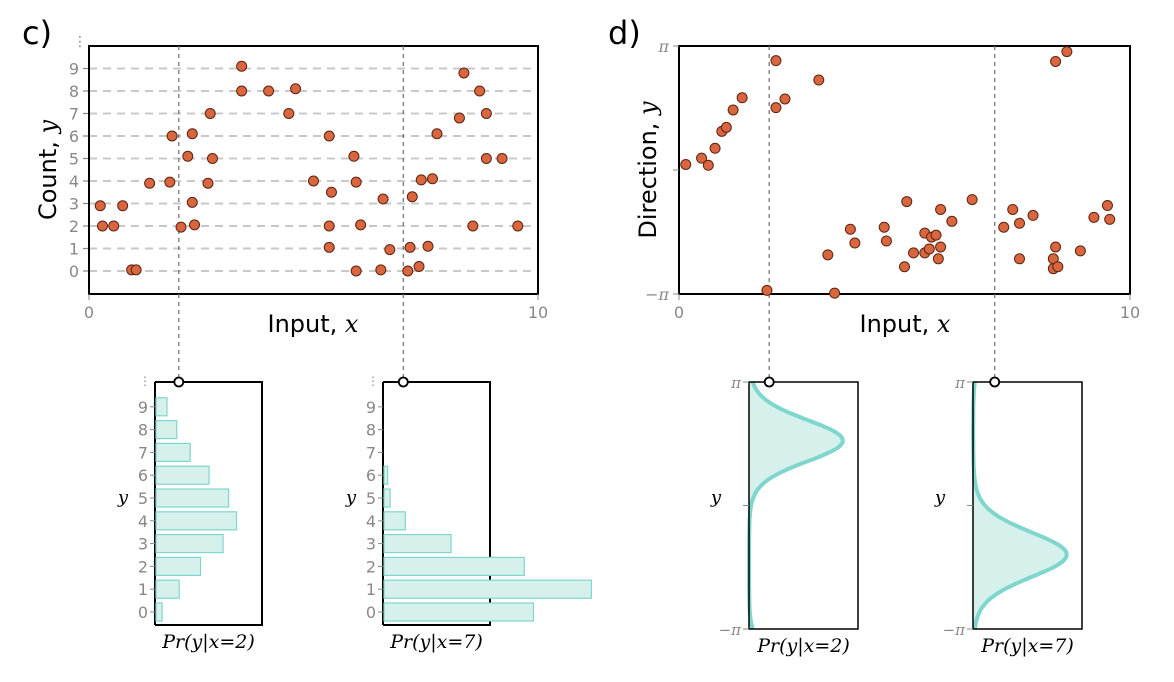 This screenshot has height=682, width=1174. What do you see at coordinates (736, 383) in the screenshot?
I see `density-y-tick-label: π` at bounding box center [736, 383].